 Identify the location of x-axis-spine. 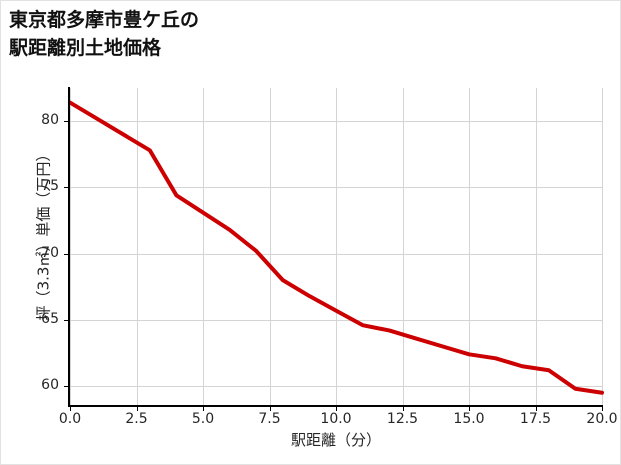
(335, 406).